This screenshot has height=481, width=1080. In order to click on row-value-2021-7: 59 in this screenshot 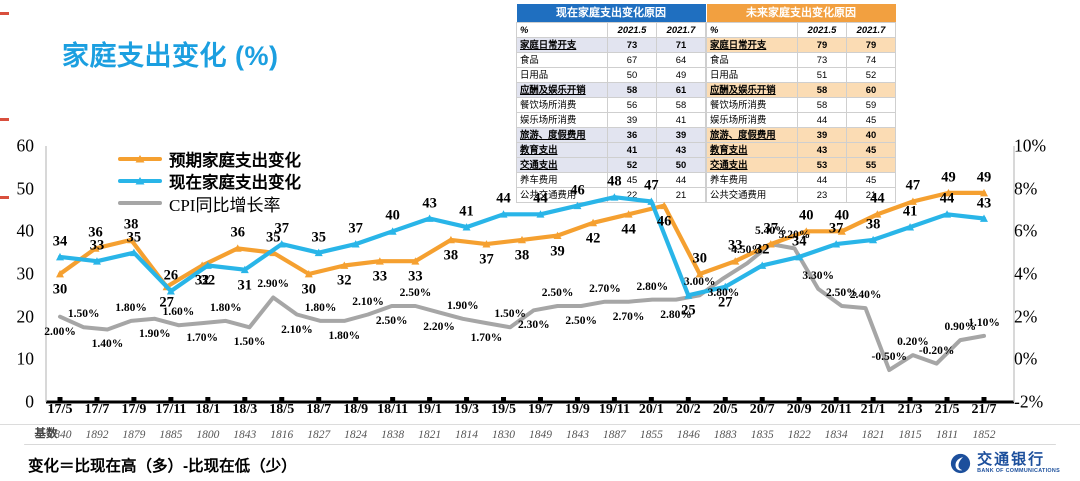, I will do `click(871, 105)`.